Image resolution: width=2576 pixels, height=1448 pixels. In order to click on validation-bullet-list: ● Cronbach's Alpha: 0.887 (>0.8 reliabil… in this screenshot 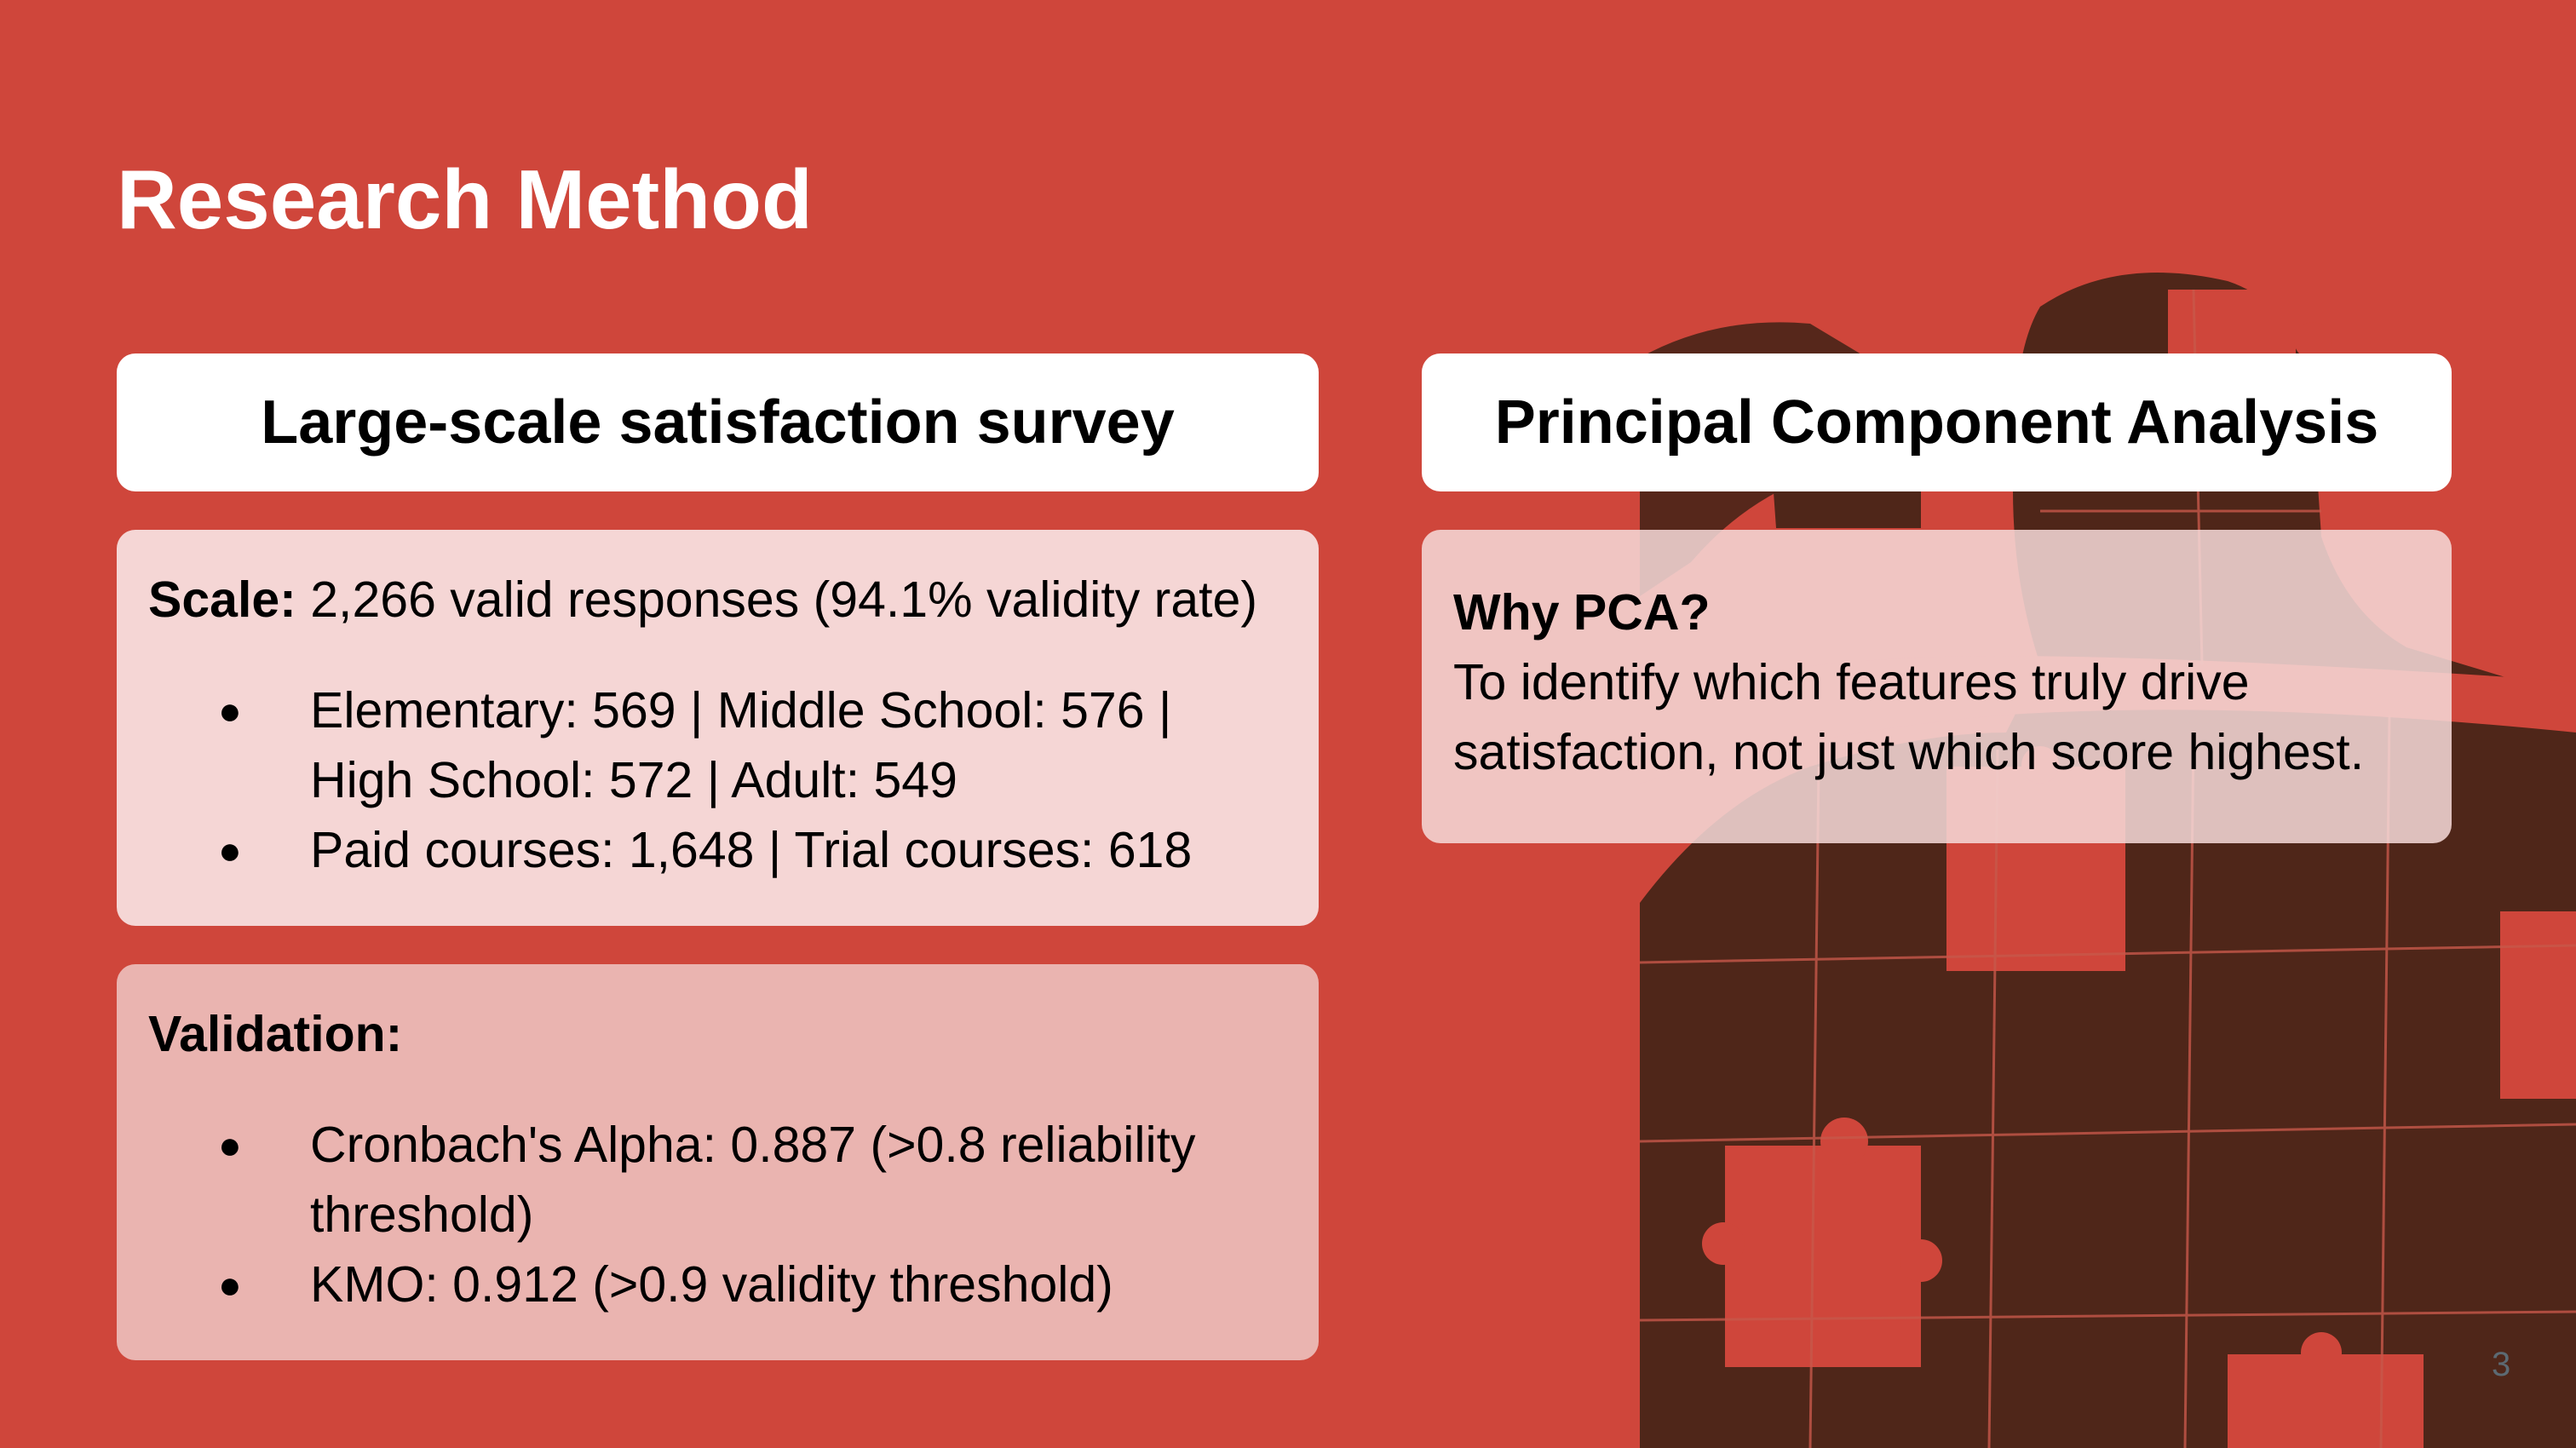, I will do `click(720, 1215)`.